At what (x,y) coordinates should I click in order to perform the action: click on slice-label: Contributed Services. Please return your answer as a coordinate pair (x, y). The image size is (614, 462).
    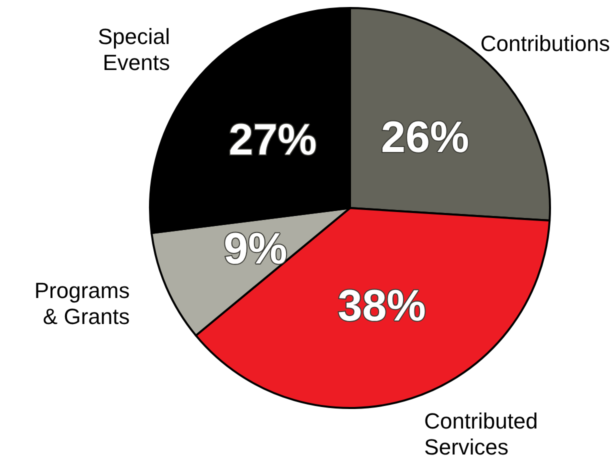
    Looking at the image, I should click on (481, 434).